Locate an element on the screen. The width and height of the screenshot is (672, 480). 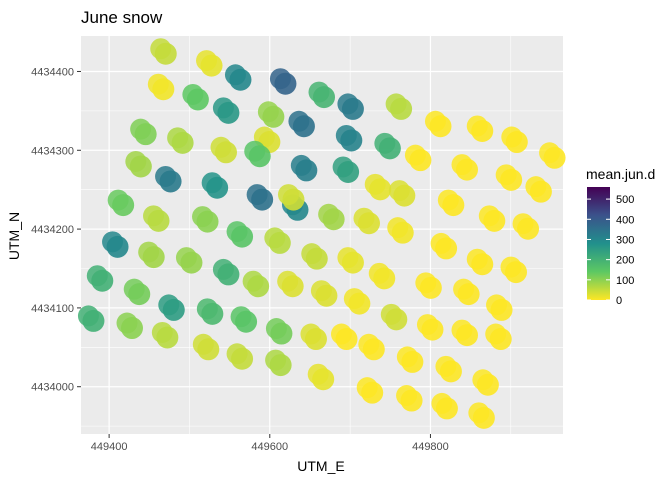
x-axis: 449400 449600 449800 is located at coordinates (270, 443).